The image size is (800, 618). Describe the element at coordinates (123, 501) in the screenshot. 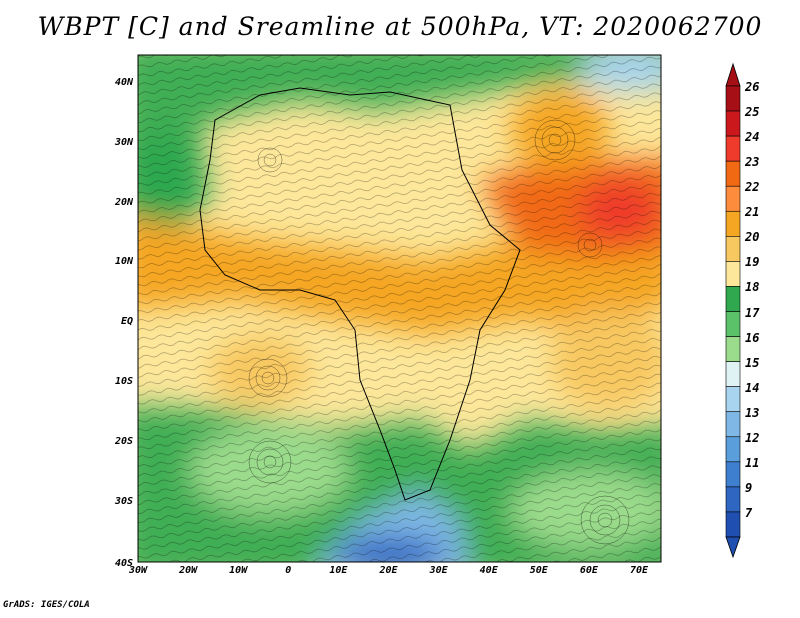

I see `lat-label: 30S` at that location.